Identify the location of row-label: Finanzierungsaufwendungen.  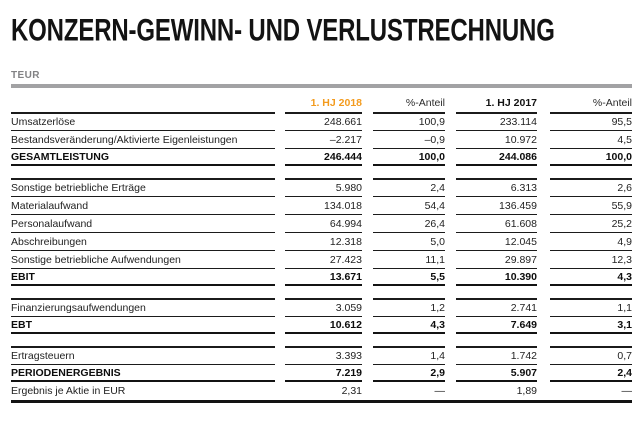
(143, 307).